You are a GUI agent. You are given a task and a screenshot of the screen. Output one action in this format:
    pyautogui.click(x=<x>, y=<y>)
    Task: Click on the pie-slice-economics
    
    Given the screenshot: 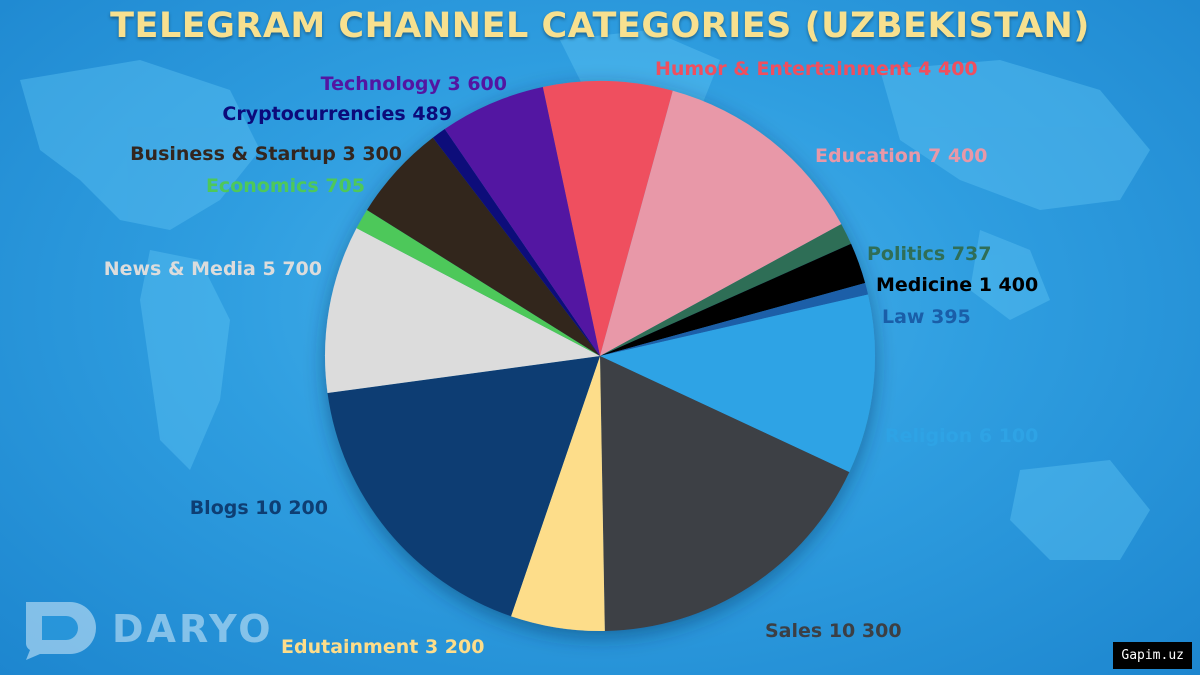 What is the action you would take?
    pyautogui.click(x=478, y=282)
    